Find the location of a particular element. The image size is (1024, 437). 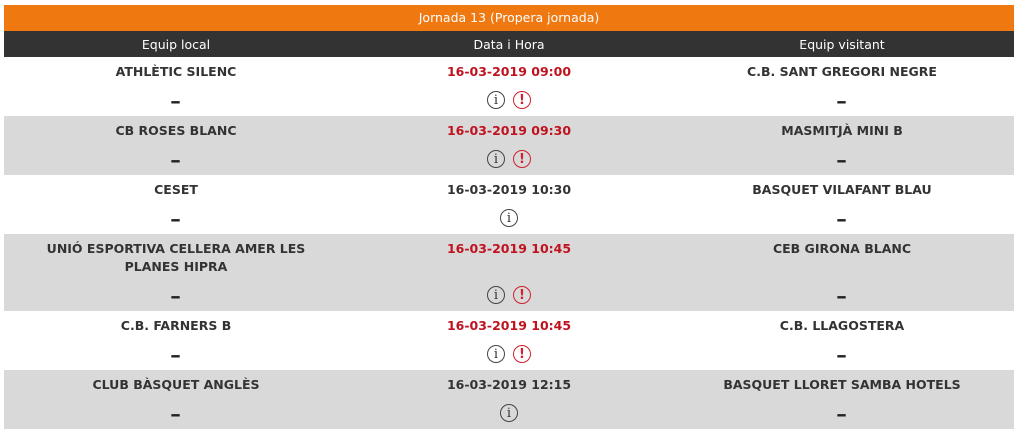

visitor-team-cell: BASQUET LLORET SAMBA HOTELS - is located at coordinates (842, 399).